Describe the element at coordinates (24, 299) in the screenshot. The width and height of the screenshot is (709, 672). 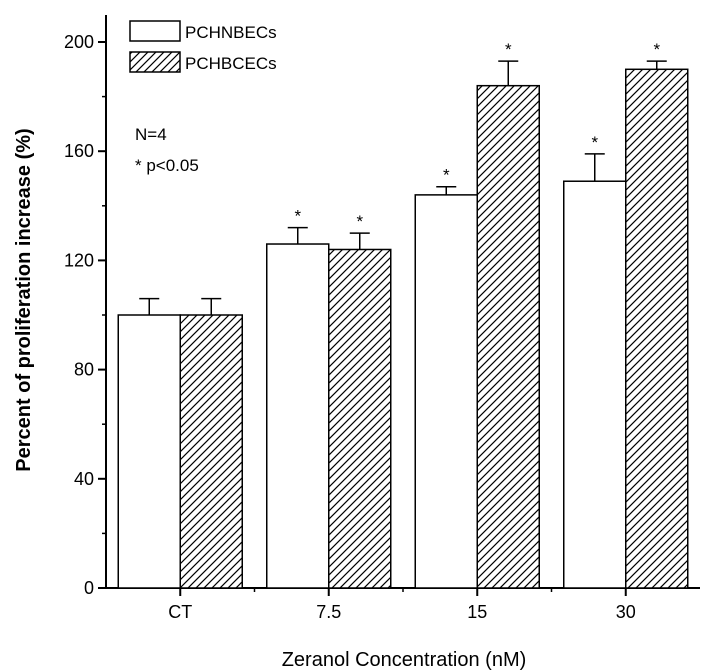
I see `y-axis-title: Percent of proliferation increase (%)` at that location.